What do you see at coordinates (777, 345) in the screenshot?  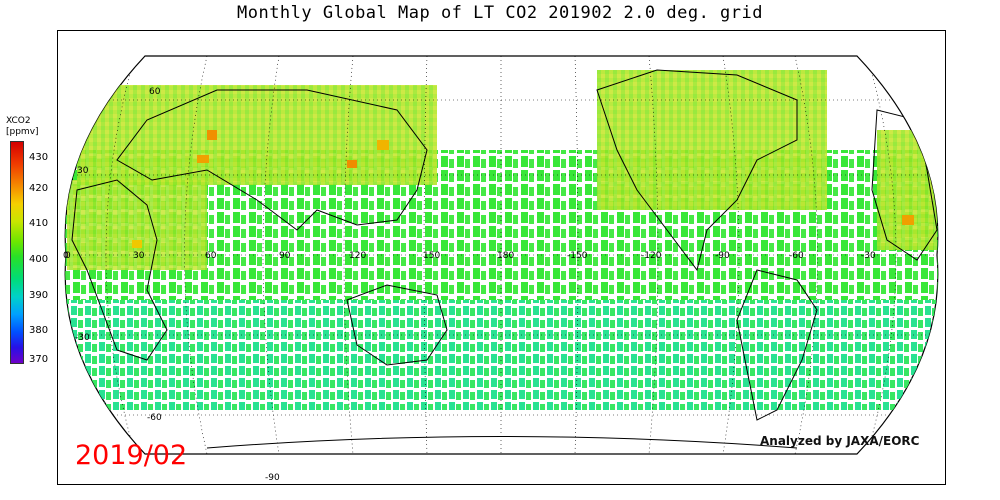 I see `coast-south-america` at bounding box center [777, 345].